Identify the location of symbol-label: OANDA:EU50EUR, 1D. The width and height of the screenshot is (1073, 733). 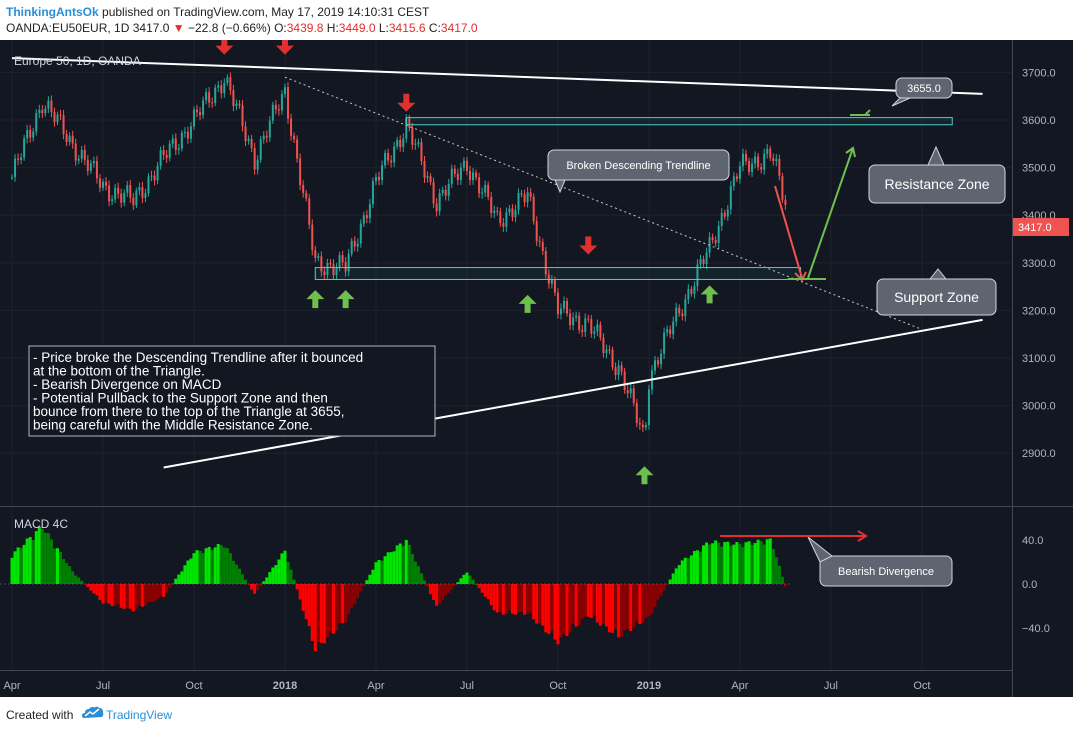
(68, 28).